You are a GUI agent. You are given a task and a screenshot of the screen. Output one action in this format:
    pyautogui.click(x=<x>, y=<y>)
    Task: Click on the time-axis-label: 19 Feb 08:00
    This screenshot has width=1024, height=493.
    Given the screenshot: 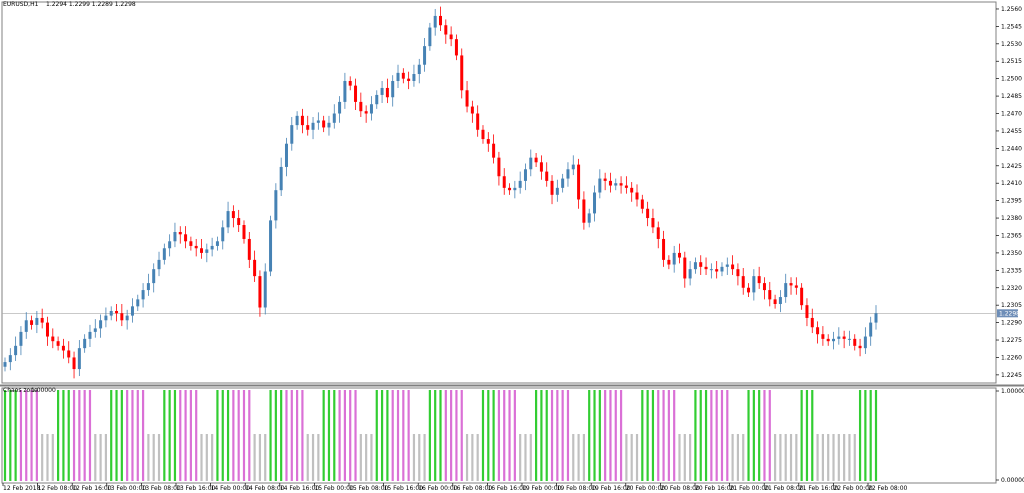 What is the action you would take?
    pyautogui.click(x=577, y=488)
    